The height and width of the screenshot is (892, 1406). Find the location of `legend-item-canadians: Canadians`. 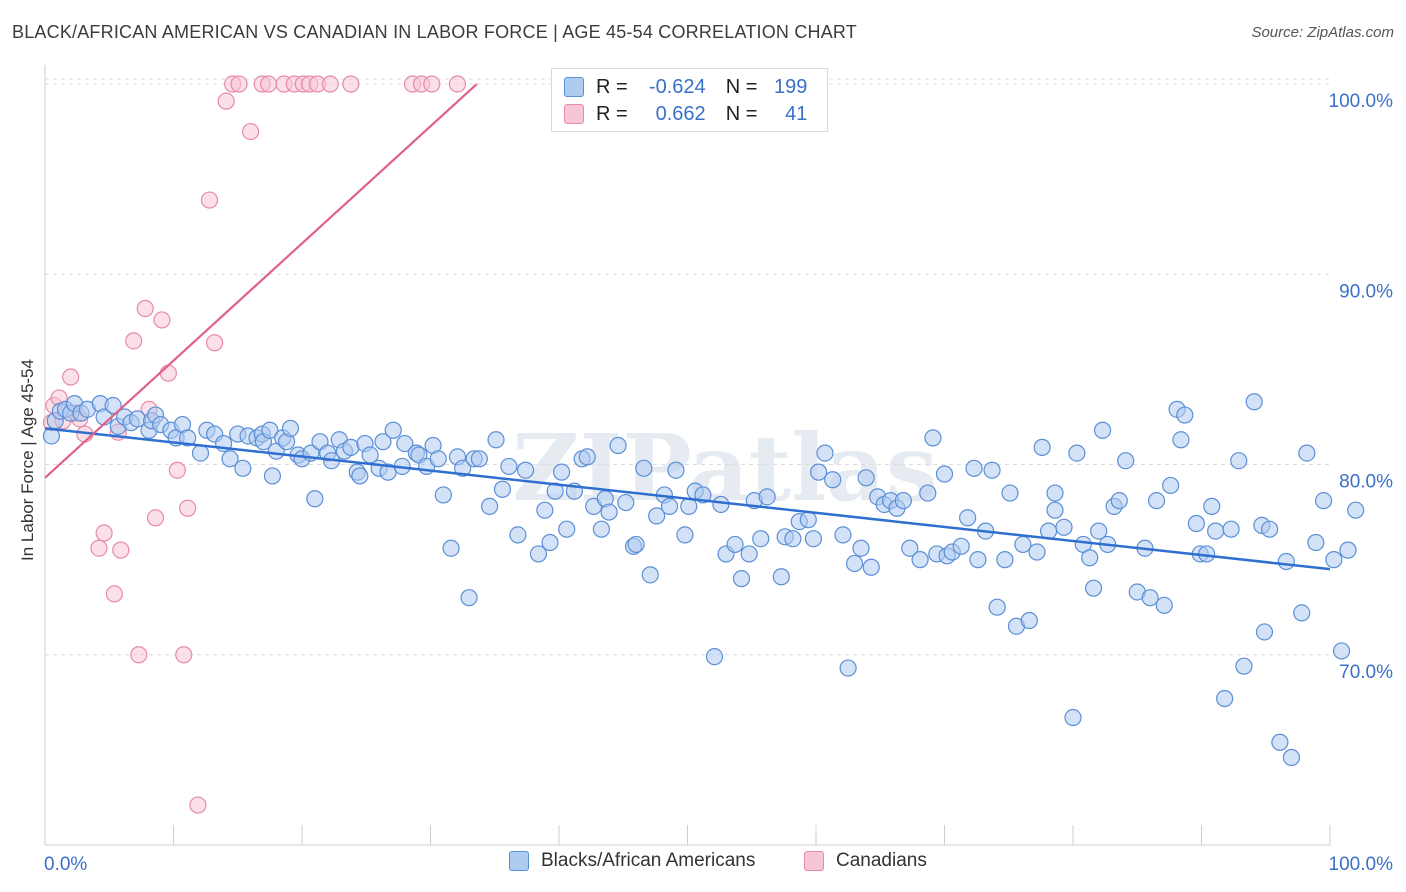

legend-item-canadians: Canadians is located at coordinates (865, 861).